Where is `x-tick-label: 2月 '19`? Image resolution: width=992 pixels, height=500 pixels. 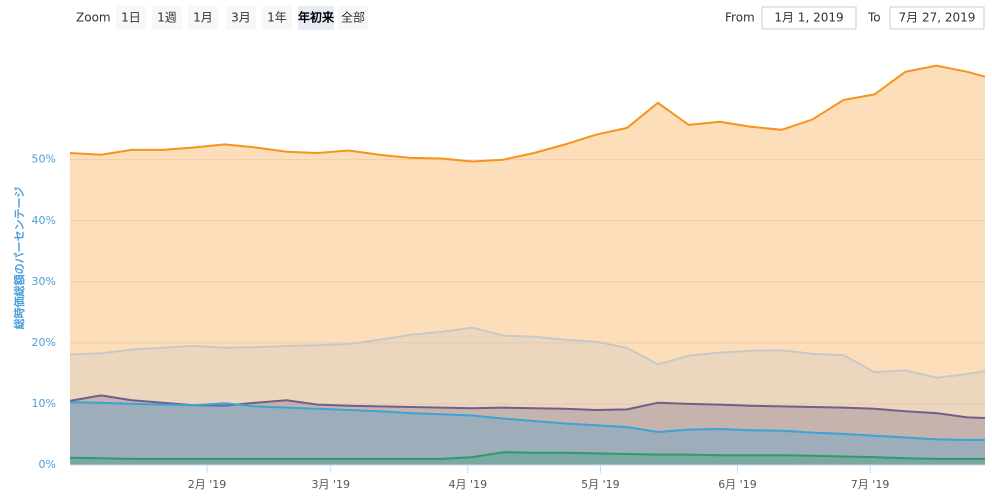 x-tick-label: 2月 '19 is located at coordinates (207, 484).